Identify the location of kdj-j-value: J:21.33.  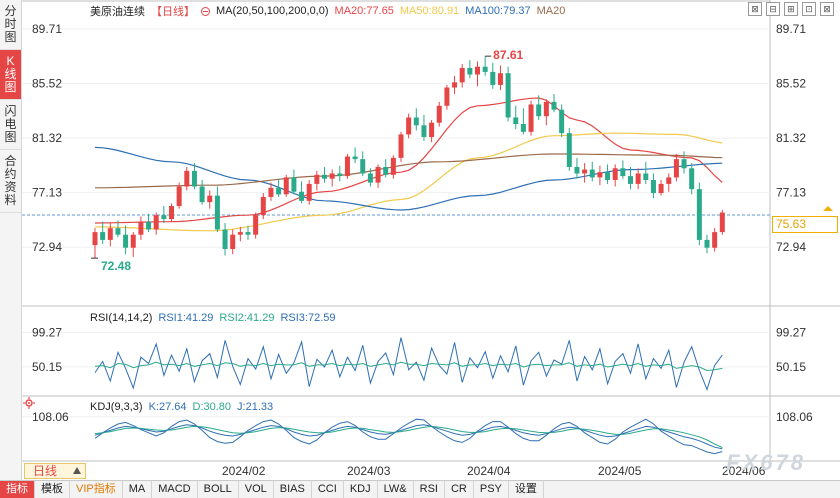
(255, 407).